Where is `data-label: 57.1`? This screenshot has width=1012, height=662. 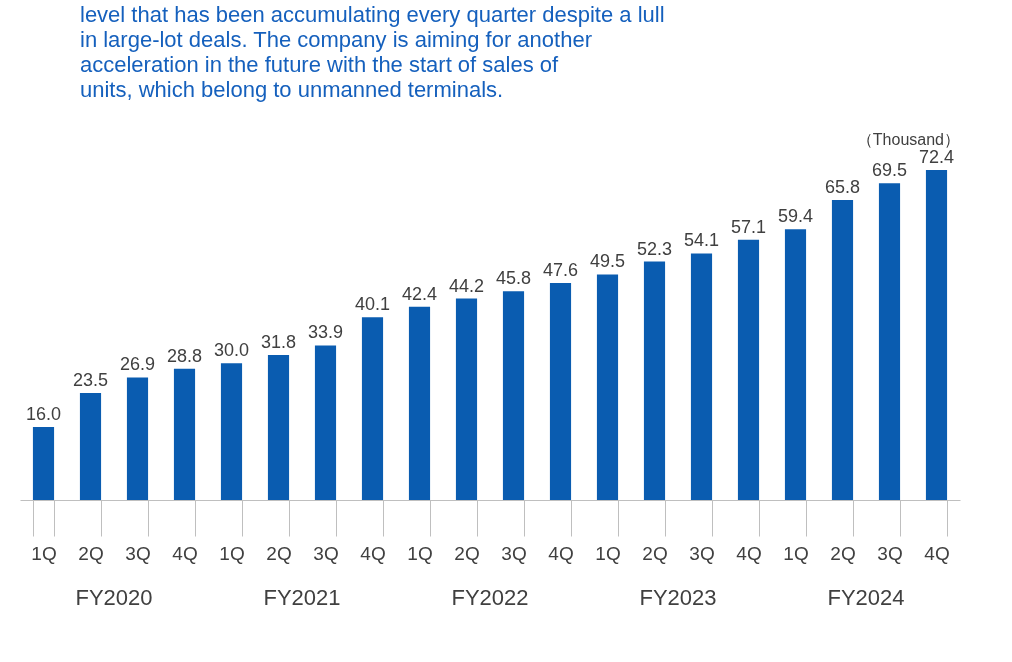
data-label: 57.1 is located at coordinates (748, 226).